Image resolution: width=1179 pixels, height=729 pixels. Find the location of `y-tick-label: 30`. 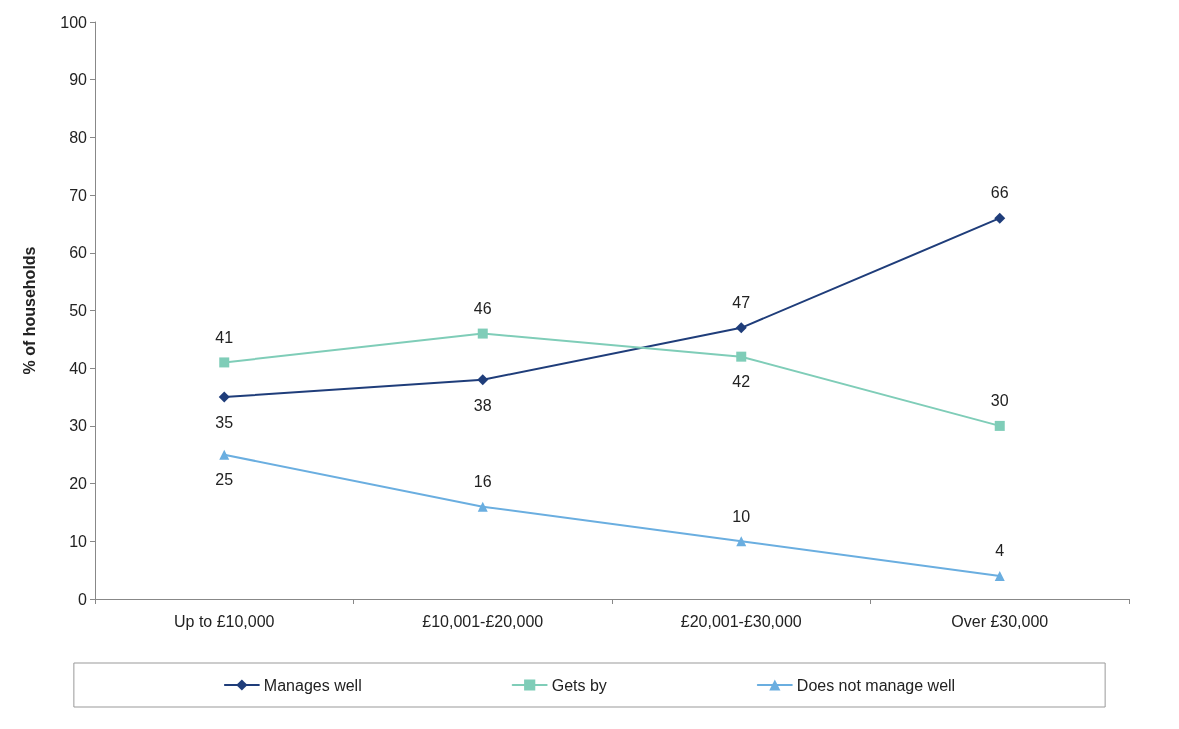

y-tick-label: 30 is located at coordinates (78, 426).